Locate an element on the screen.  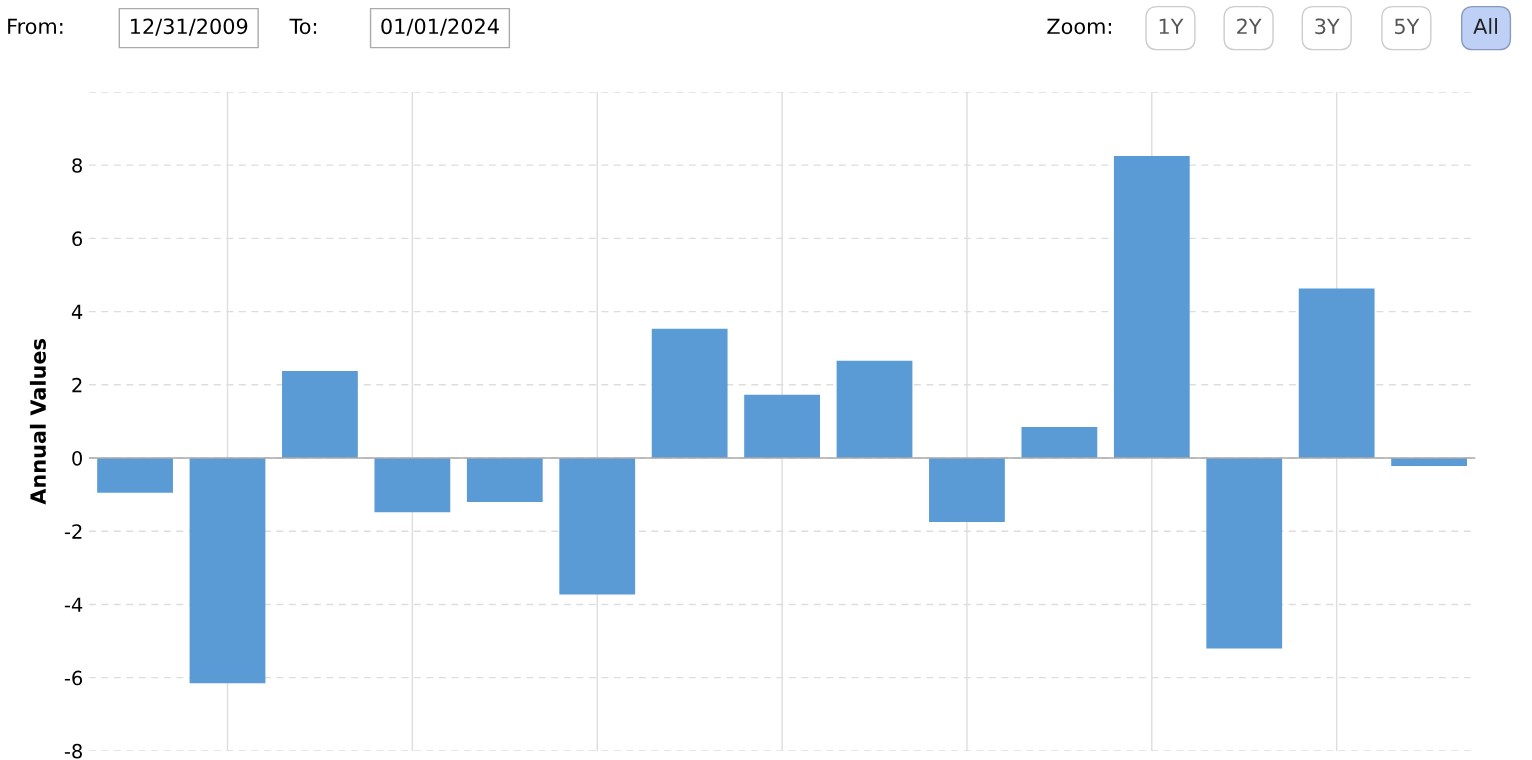
text: 1Y is located at coordinates (1171, 26).